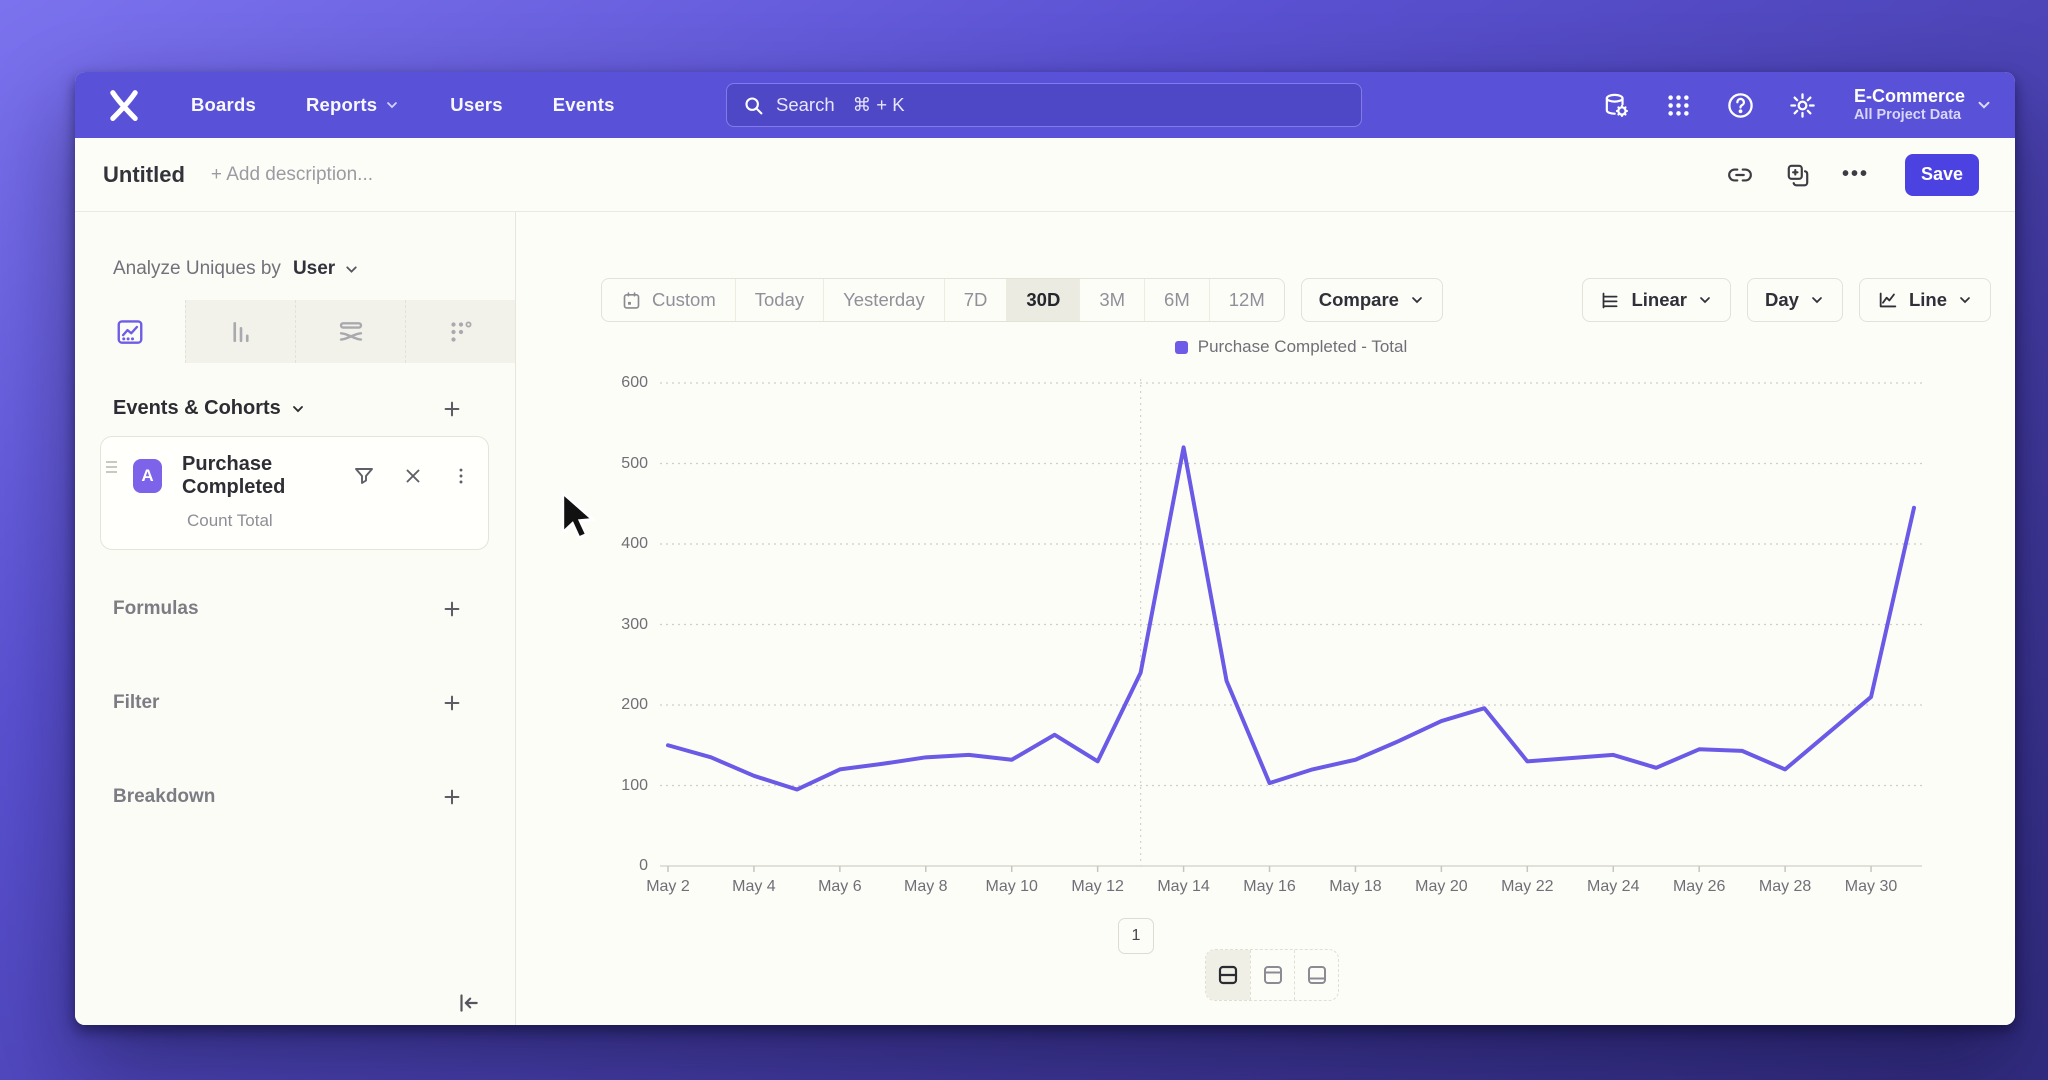  I want to click on data-management-icon, so click(1617, 105).